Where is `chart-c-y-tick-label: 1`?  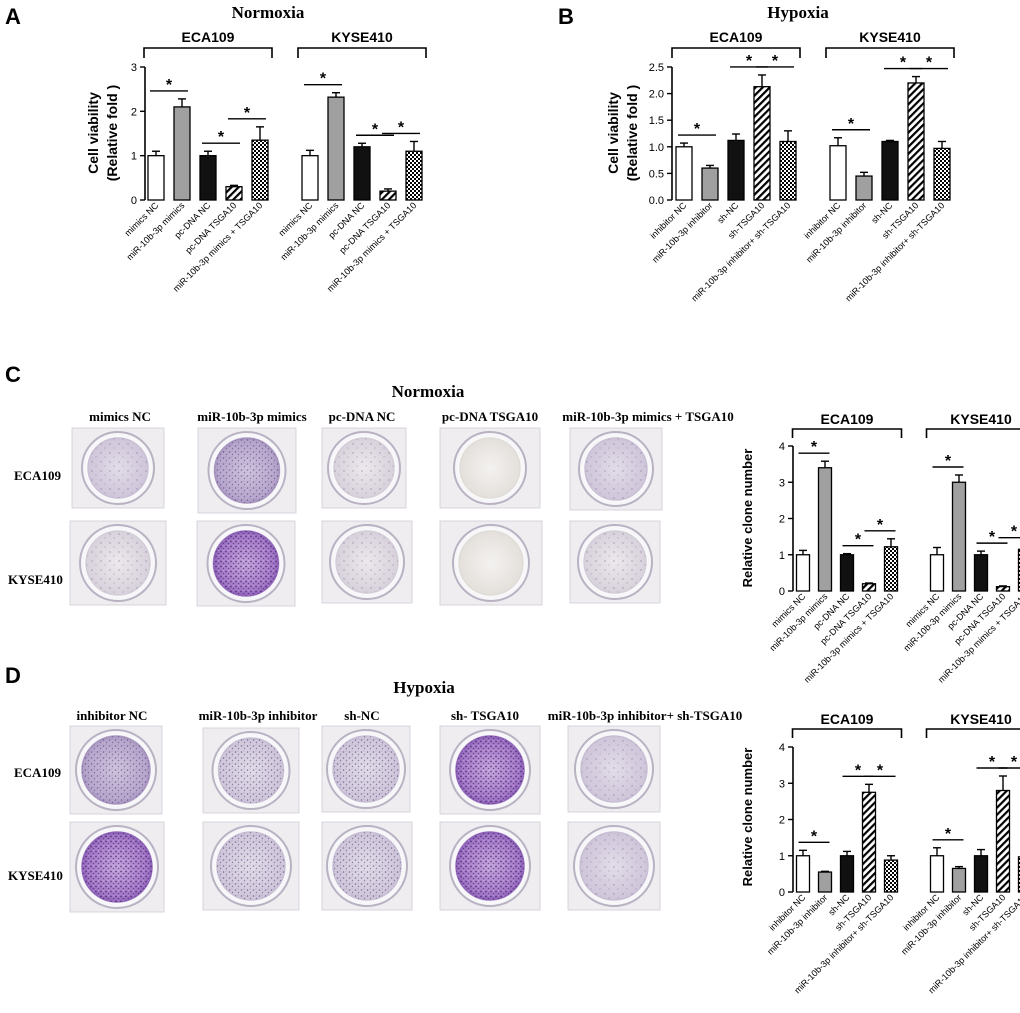 chart-c-y-tick-label: 1 is located at coordinates (782, 556).